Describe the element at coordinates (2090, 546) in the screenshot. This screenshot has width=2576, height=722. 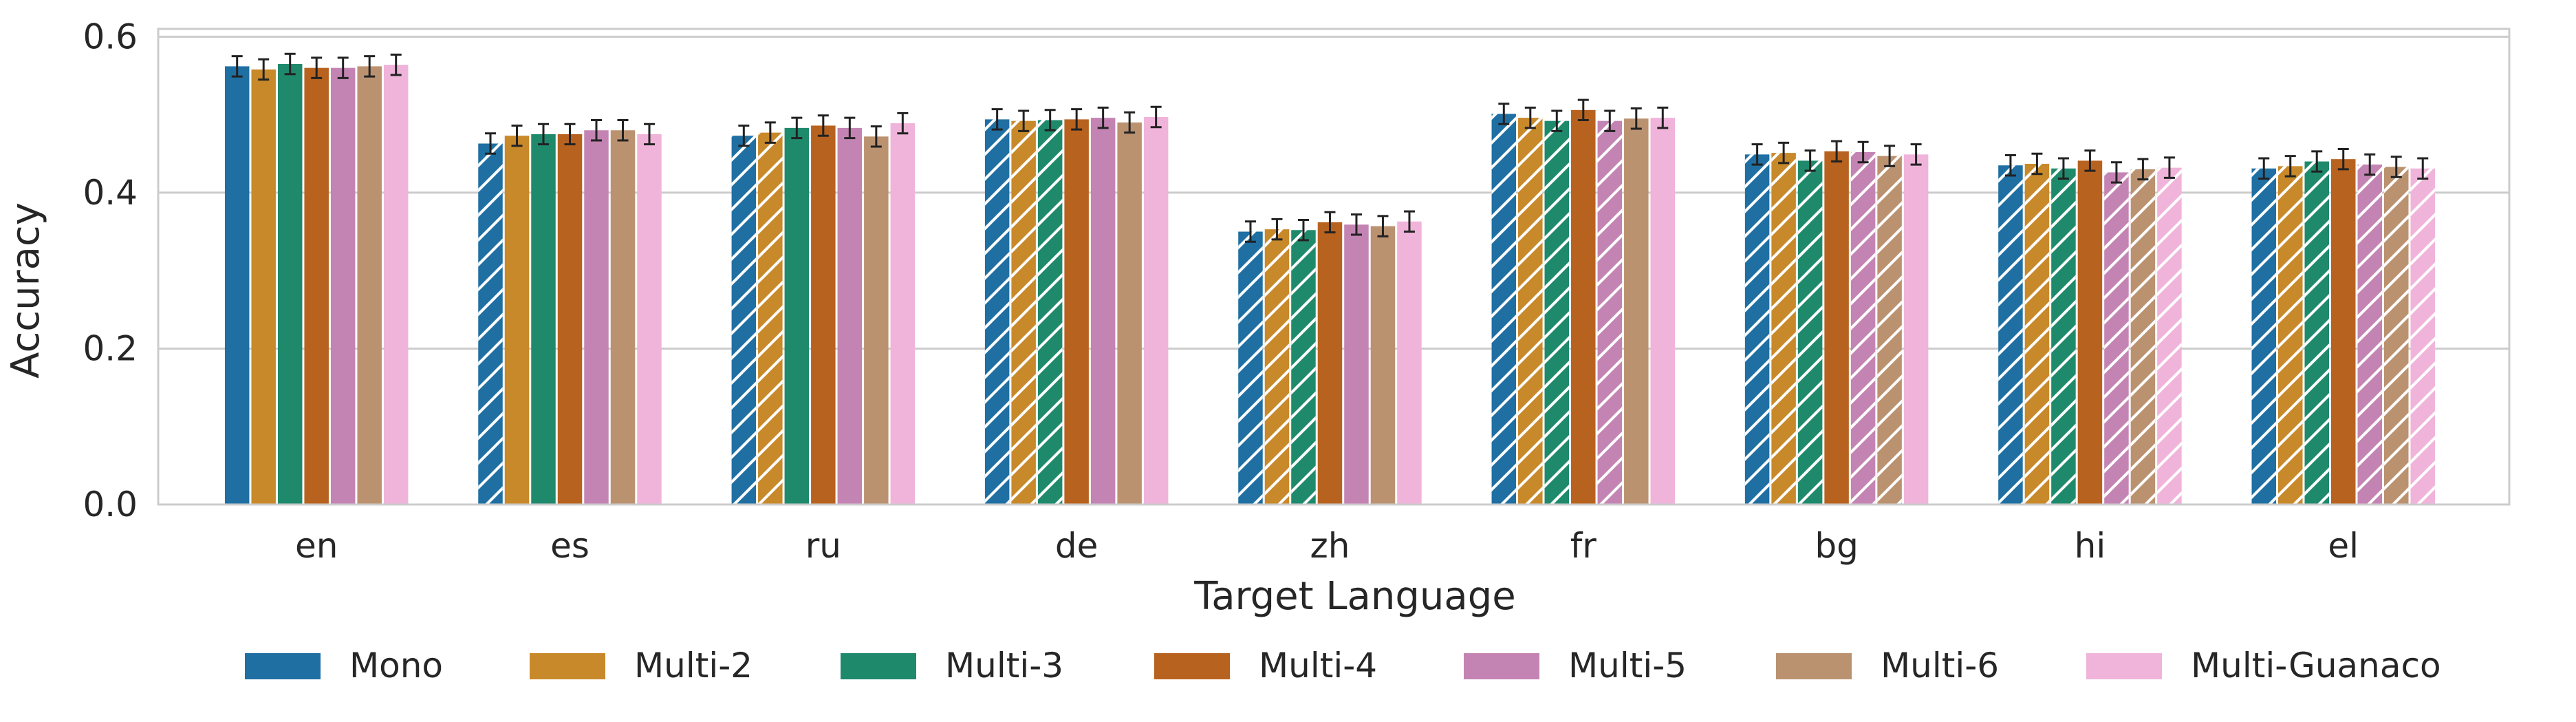
I see `x-tick-label: hi` at that location.